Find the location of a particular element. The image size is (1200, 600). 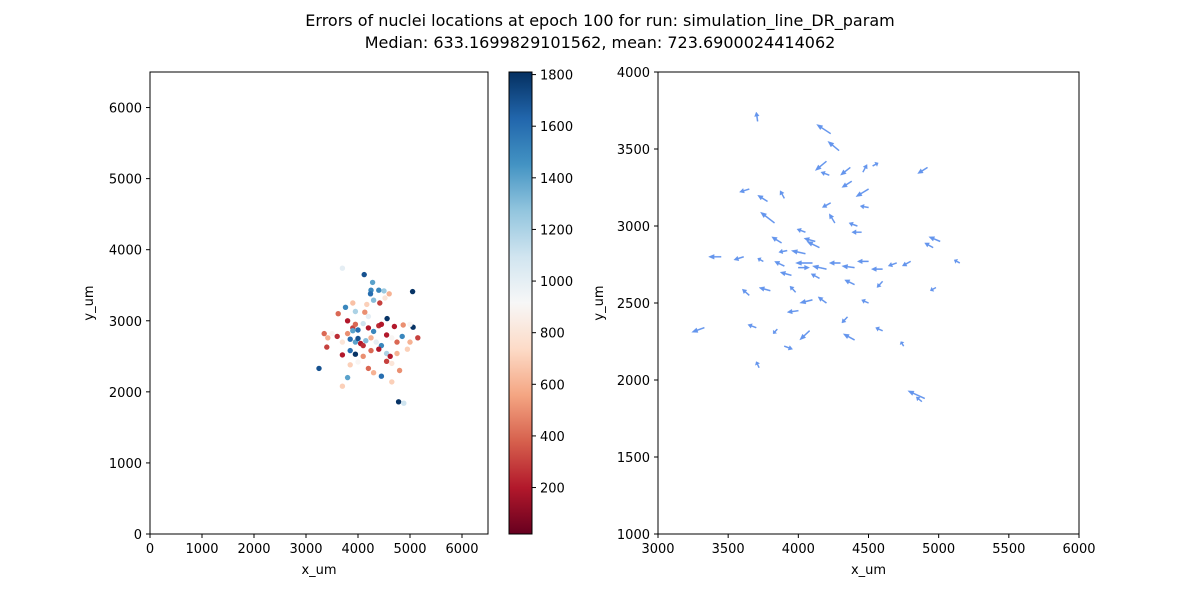

quiver-y-tick-label: 1000 is located at coordinates (633, 535).